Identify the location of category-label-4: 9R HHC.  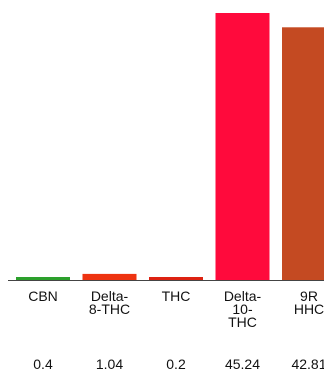
(308, 302).